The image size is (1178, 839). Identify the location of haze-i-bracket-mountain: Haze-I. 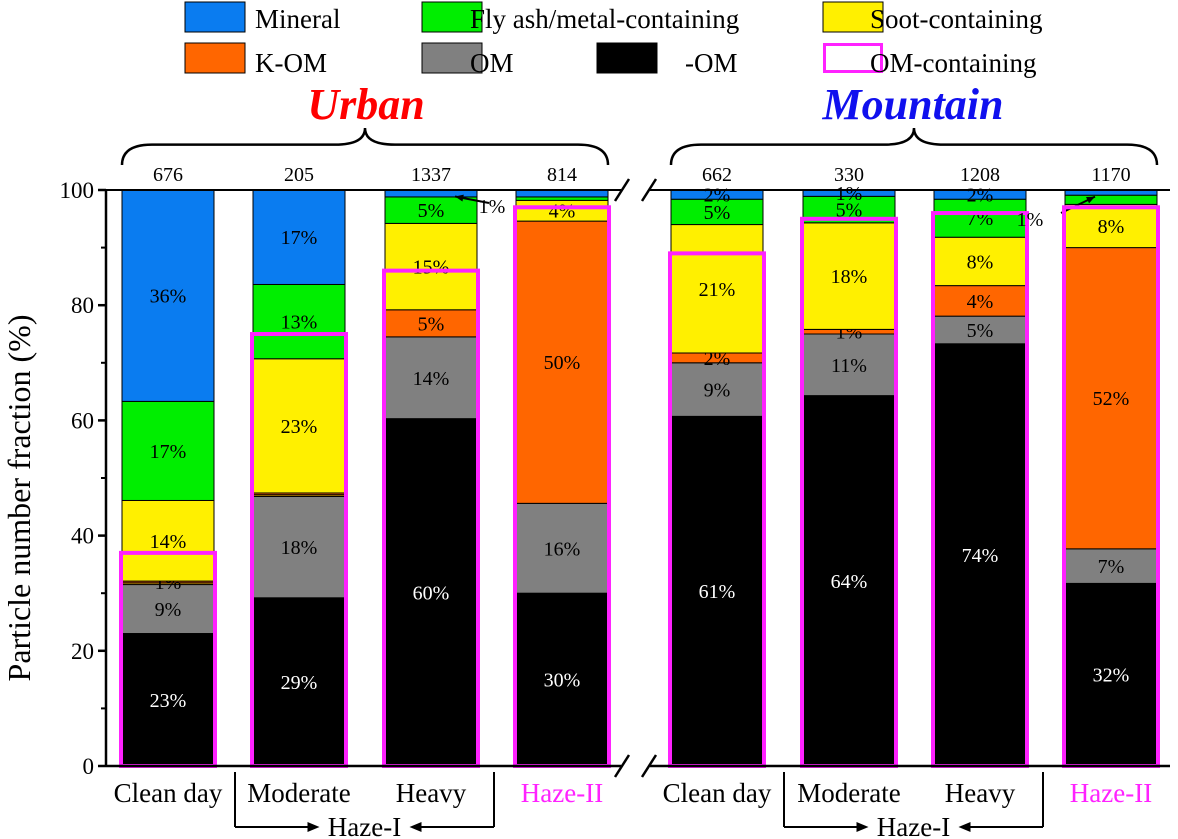
(913, 805).